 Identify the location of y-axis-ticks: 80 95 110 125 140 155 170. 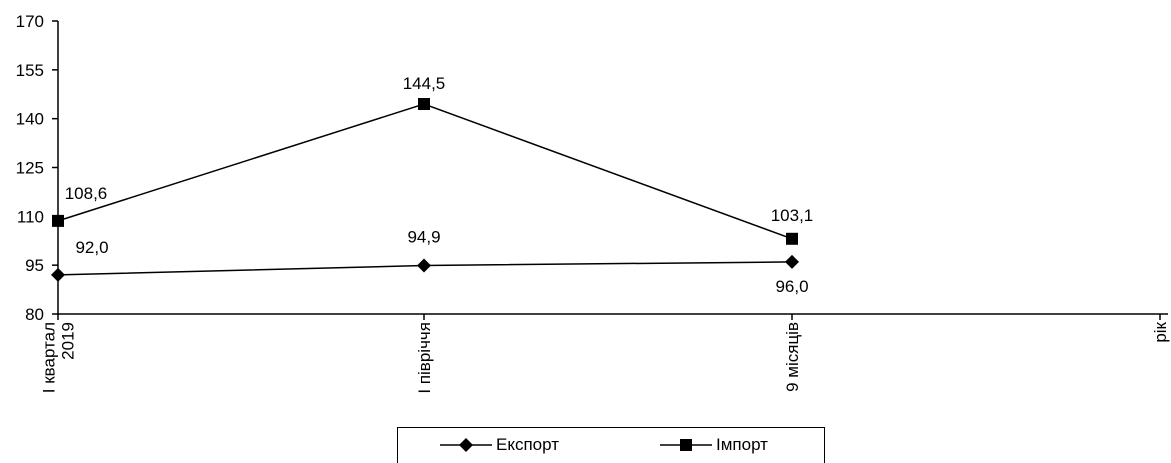
(37, 168).